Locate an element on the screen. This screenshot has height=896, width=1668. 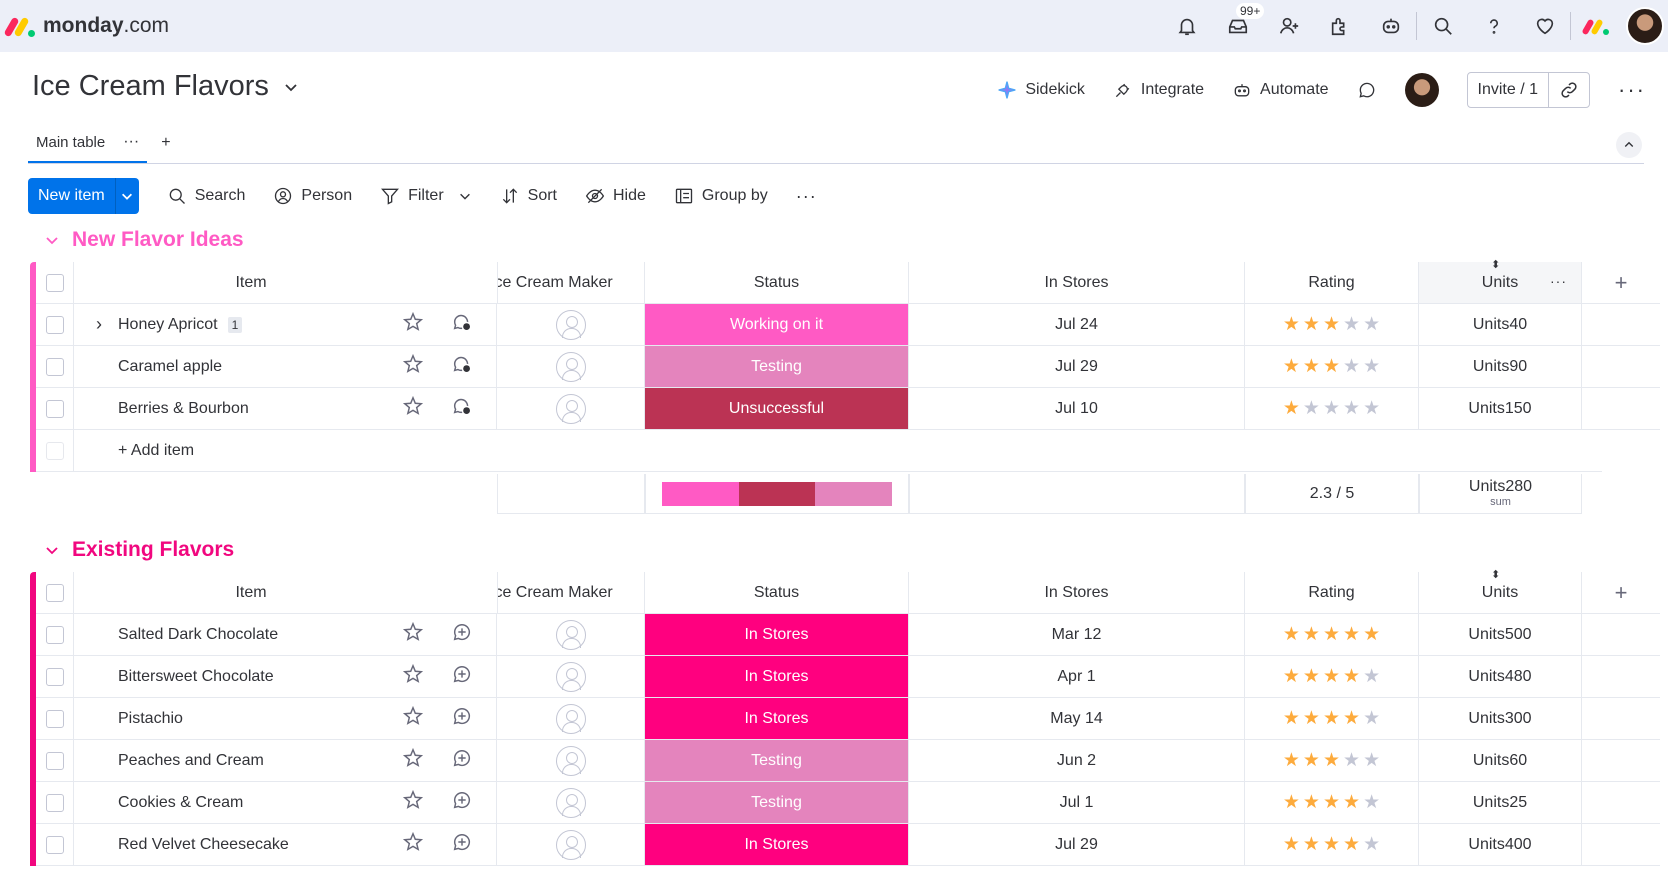
units-summary-cell: Units280 sum is located at coordinates (1500, 494).